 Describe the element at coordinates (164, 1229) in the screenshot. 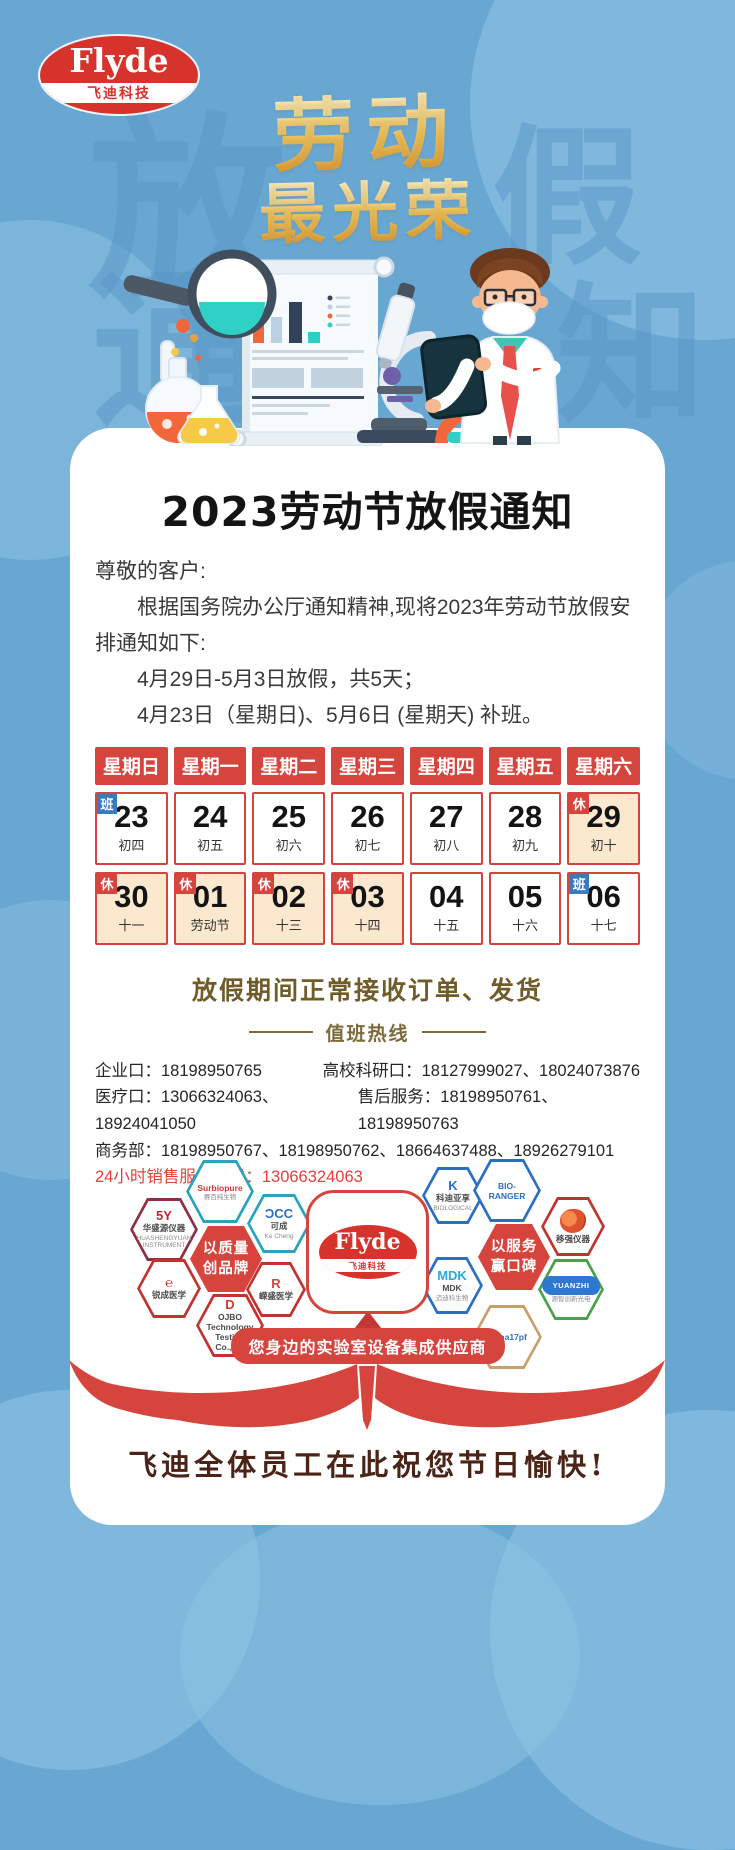

I see `partner-hexagon: 5Y 华盛源仪器 HUASHENGYUAN INSTRUMENT` at that location.